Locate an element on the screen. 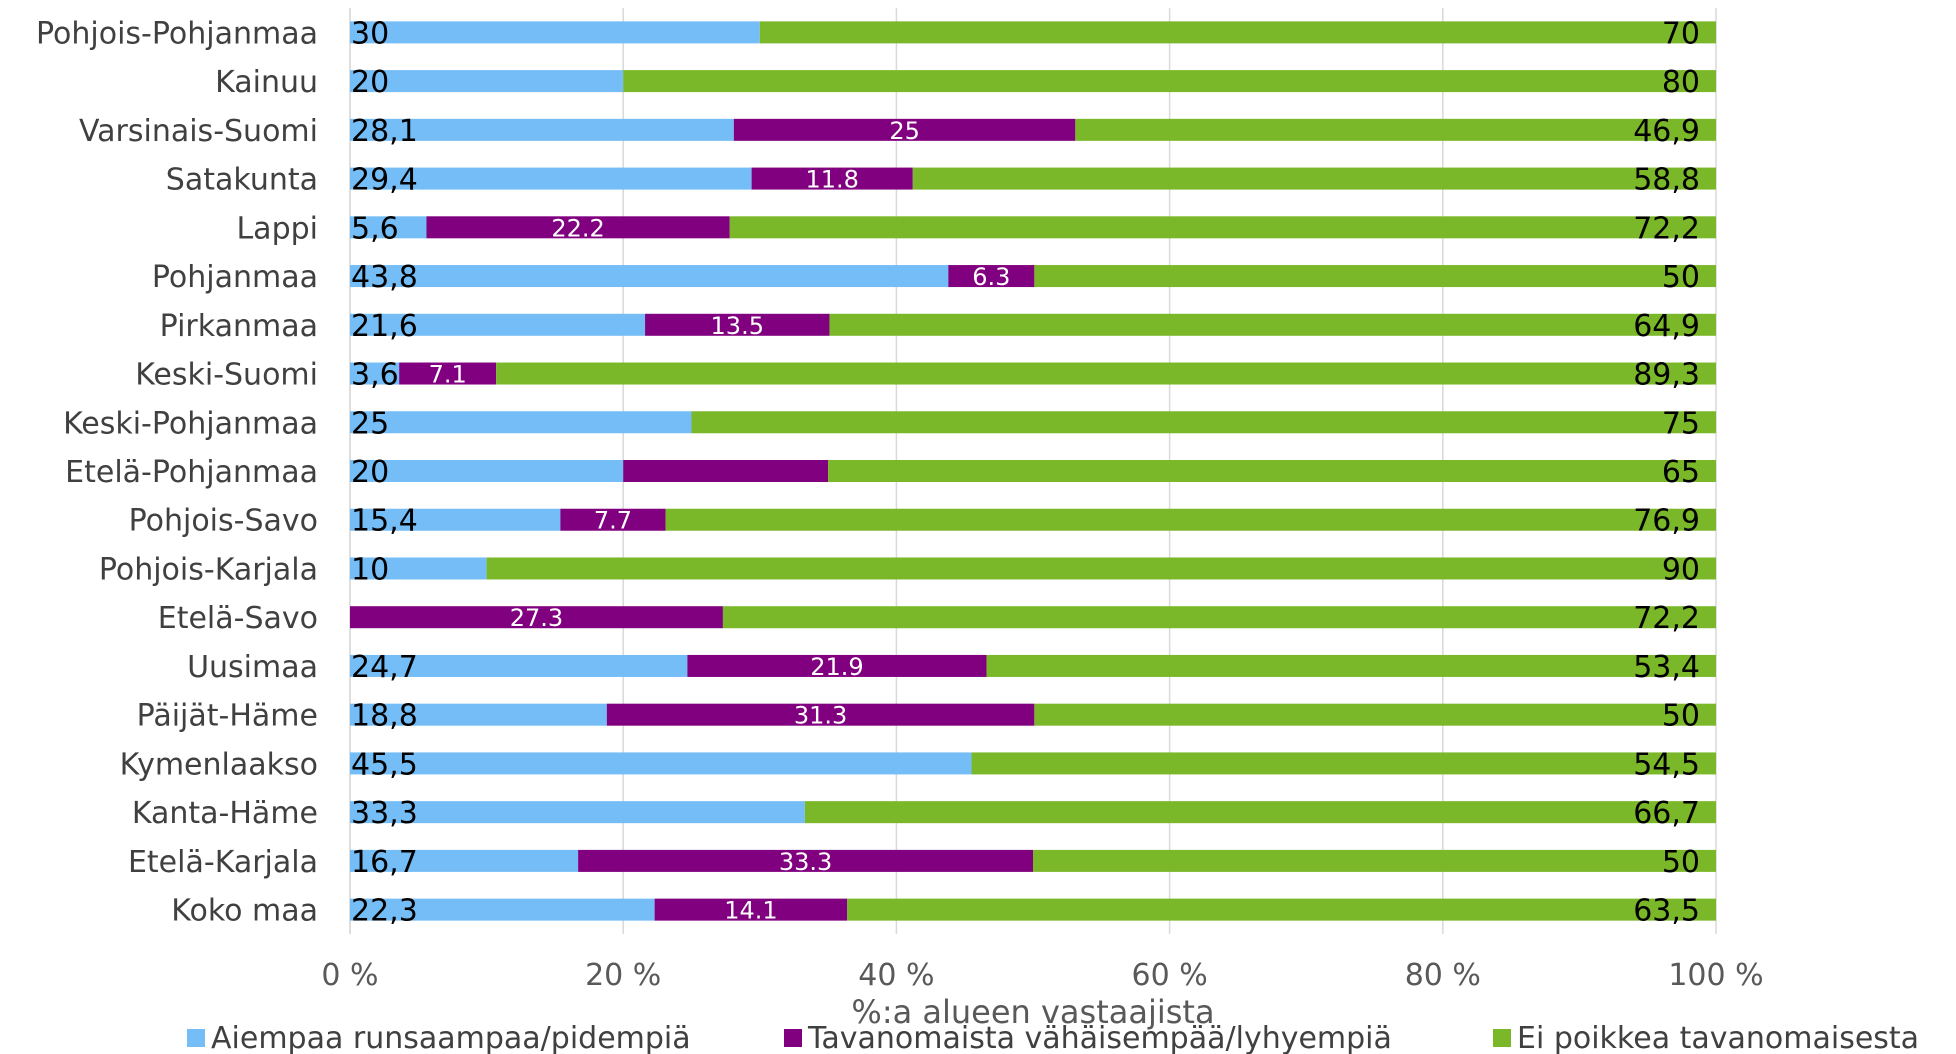 The width and height of the screenshot is (1956, 1054). x-tick-label: 20 % is located at coordinates (623, 975).